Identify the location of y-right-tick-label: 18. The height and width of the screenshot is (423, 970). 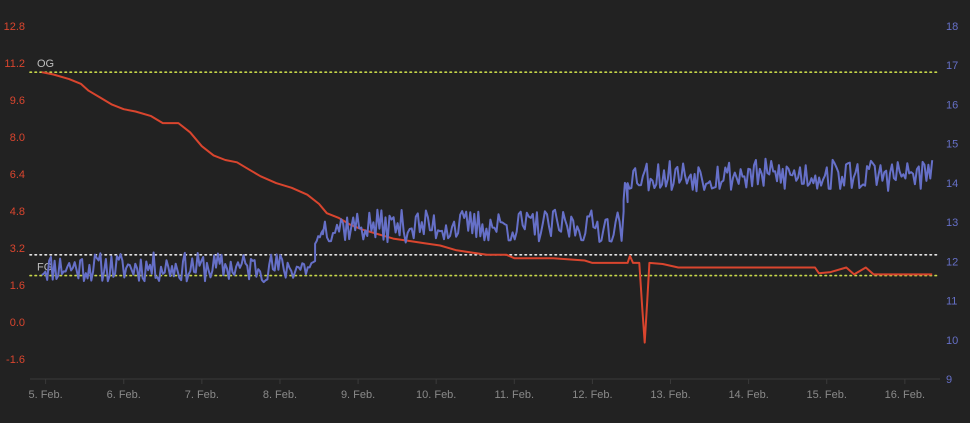
(952, 27).